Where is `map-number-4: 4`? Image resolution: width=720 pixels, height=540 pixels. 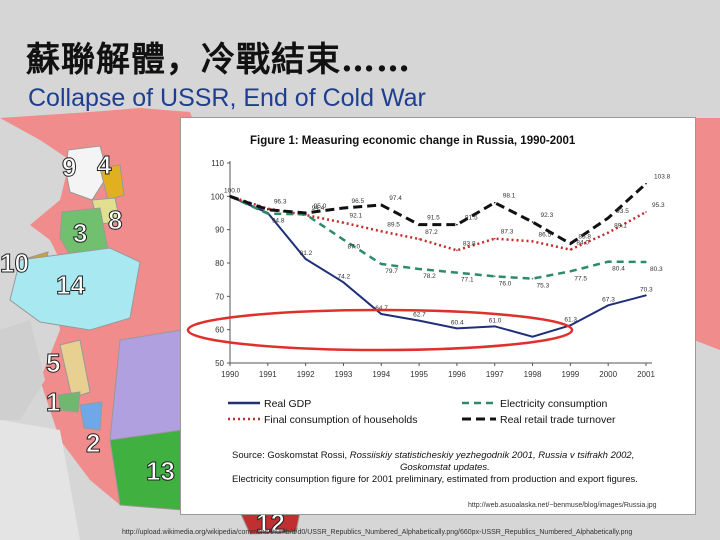
map-number-4: 4 is located at coordinates (104, 165).